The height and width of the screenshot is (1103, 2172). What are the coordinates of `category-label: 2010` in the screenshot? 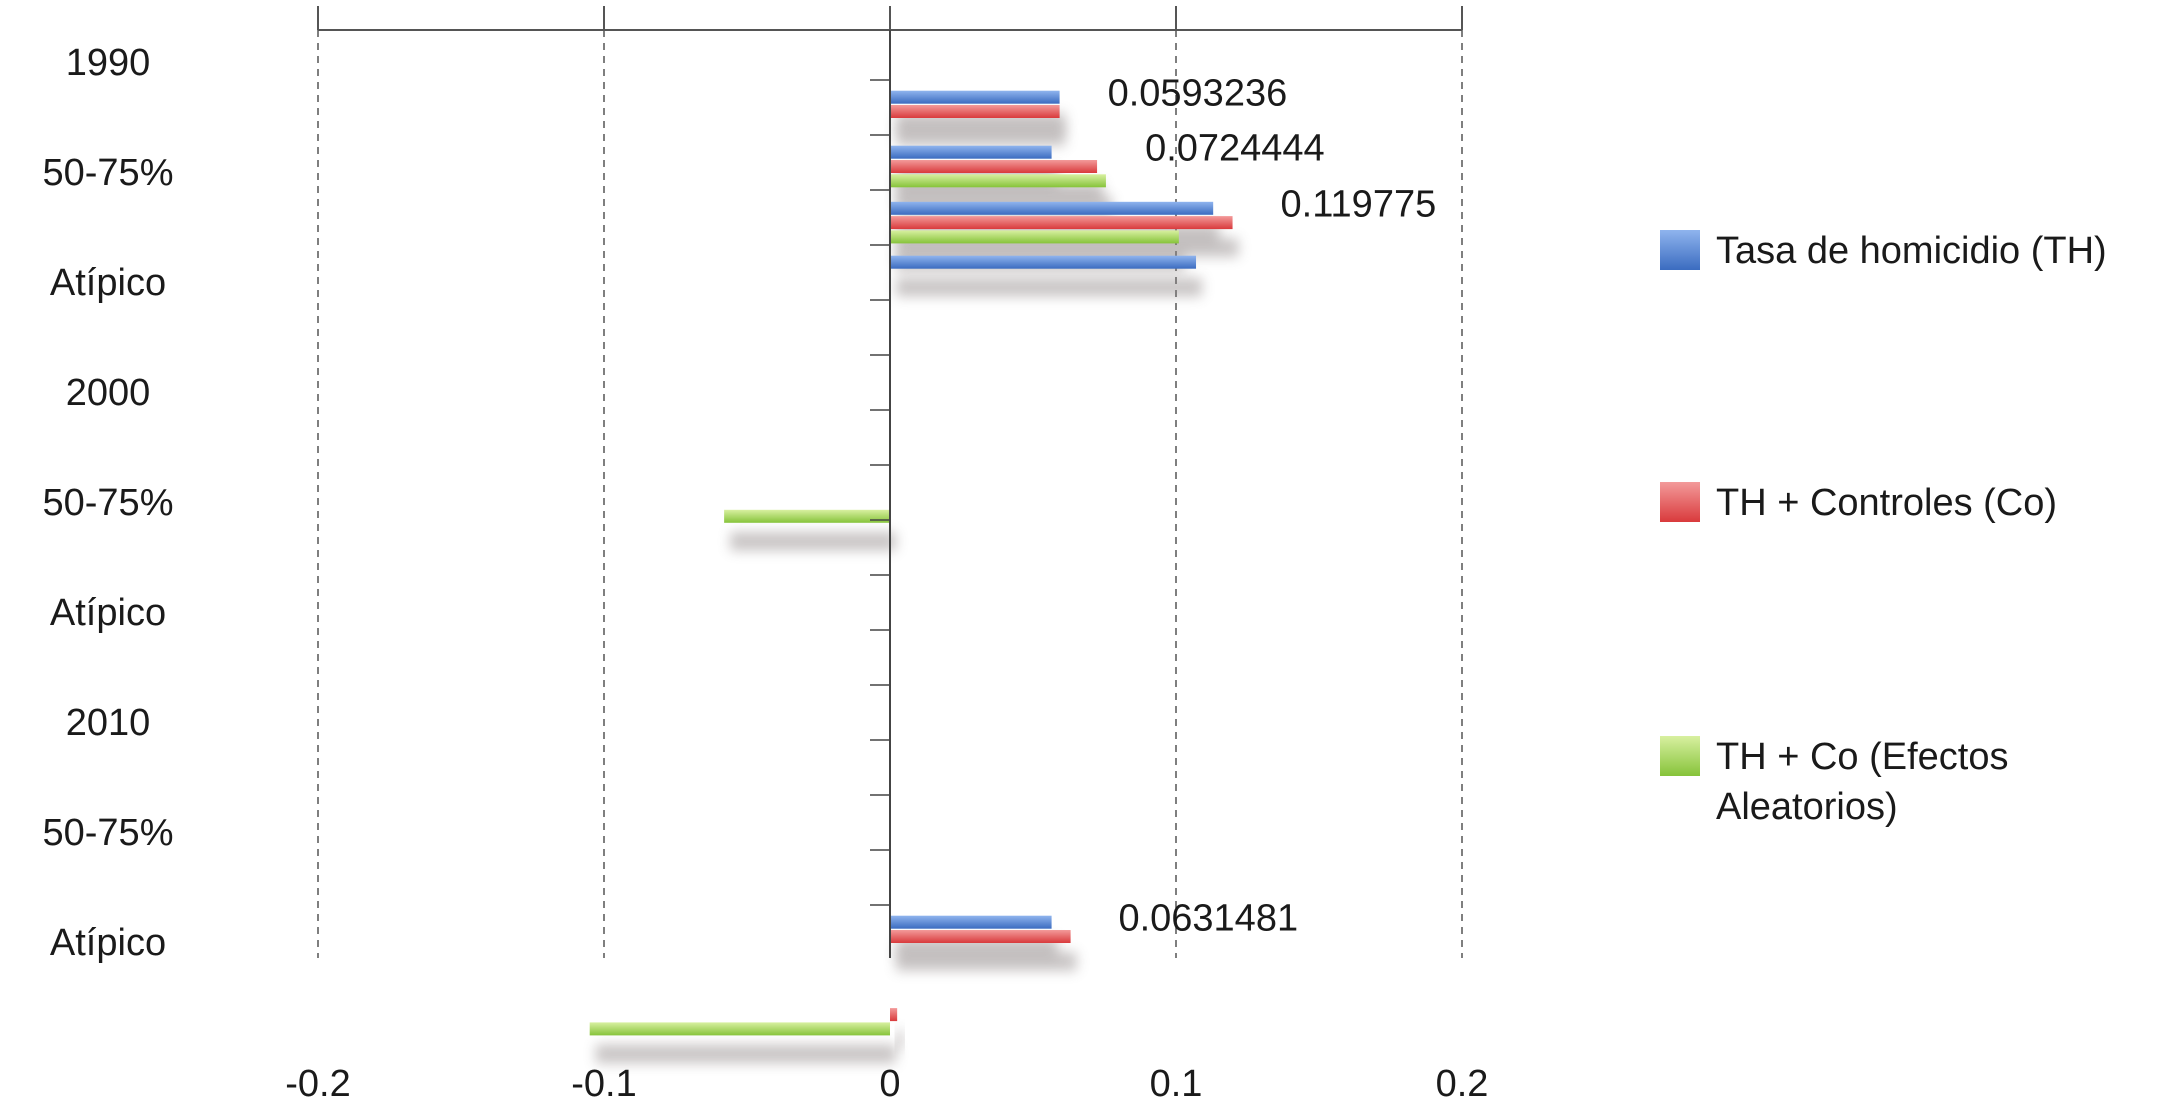 It's located at (108, 723).